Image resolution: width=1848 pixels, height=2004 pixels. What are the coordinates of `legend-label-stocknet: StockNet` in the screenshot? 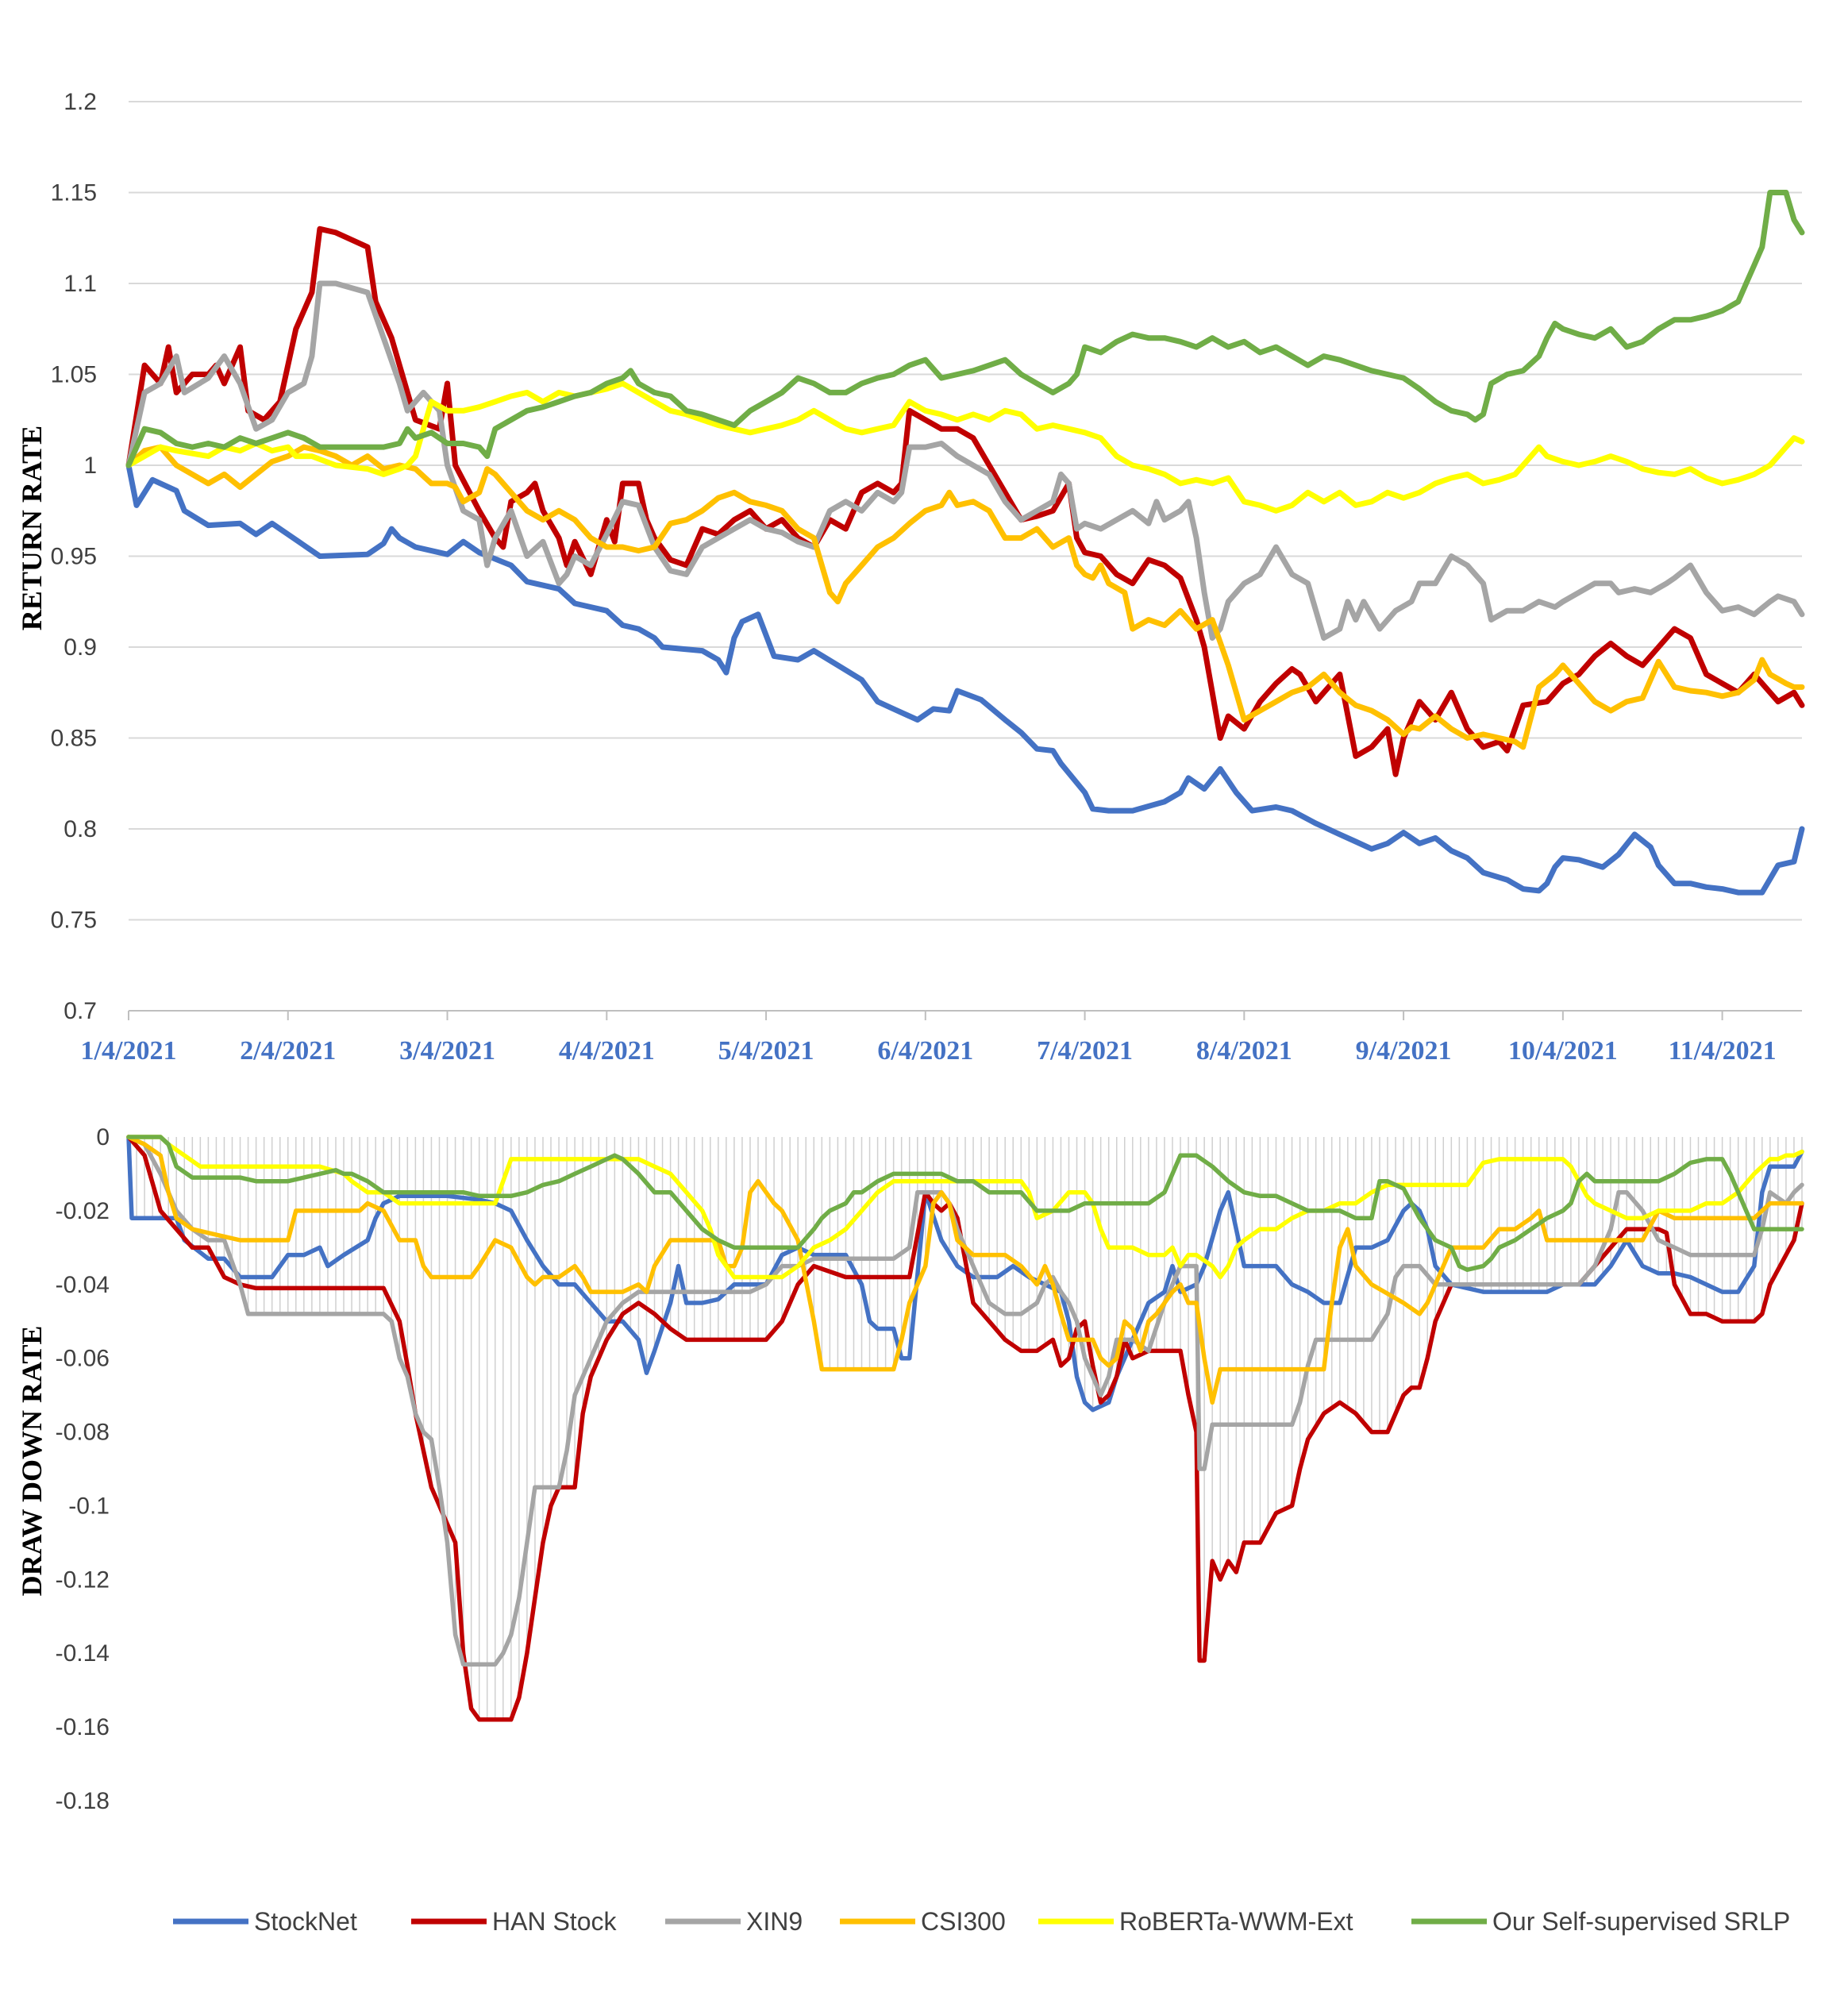 It's located at (305, 1921).